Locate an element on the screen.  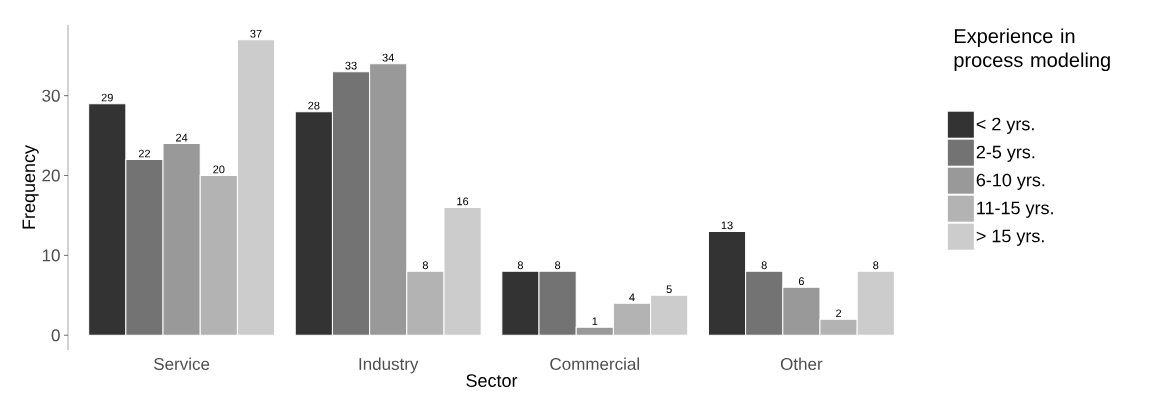
legend-label: 11-15 yrs. is located at coordinates (1015, 209).